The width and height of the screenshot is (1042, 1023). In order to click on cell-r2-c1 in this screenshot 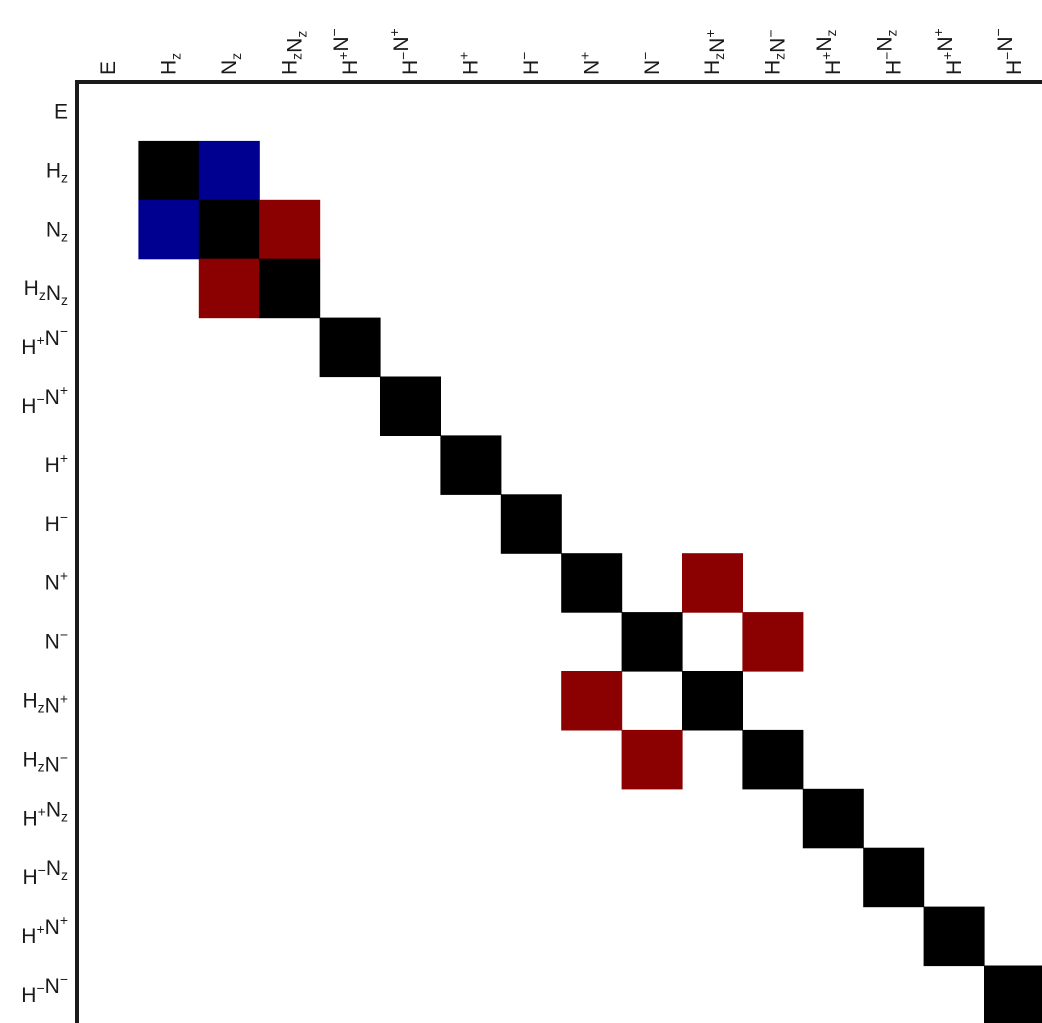, I will do `click(169, 229)`.